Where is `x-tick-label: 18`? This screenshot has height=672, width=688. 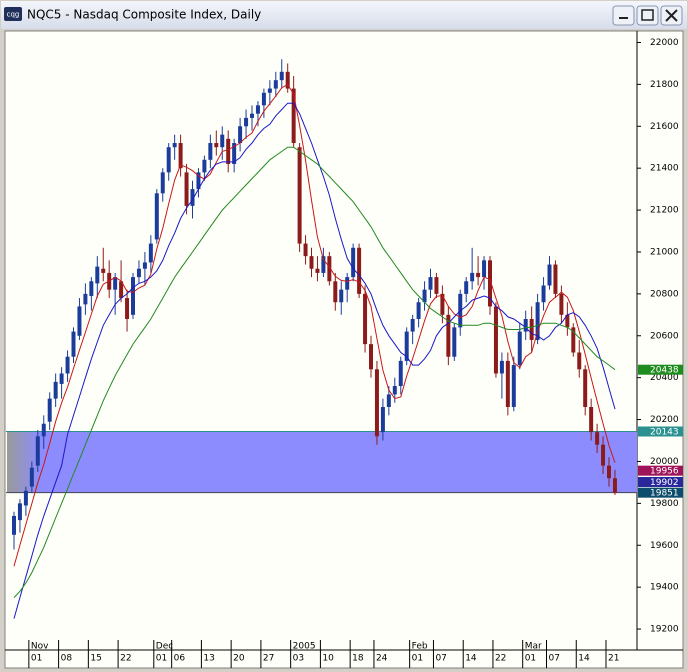 x-tick-label: 18 is located at coordinates (358, 659).